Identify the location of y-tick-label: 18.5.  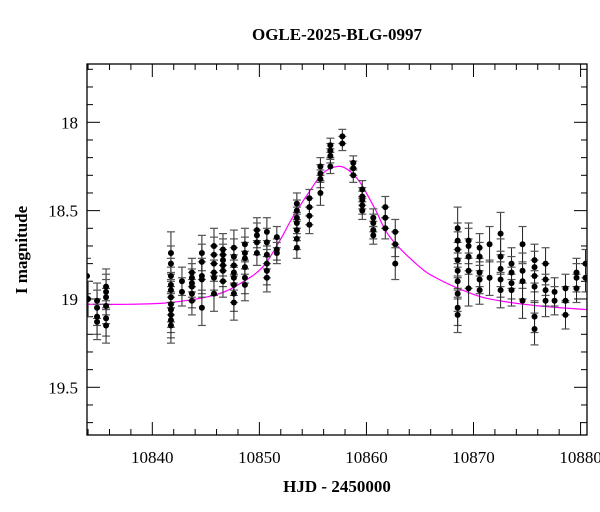
(63, 211).